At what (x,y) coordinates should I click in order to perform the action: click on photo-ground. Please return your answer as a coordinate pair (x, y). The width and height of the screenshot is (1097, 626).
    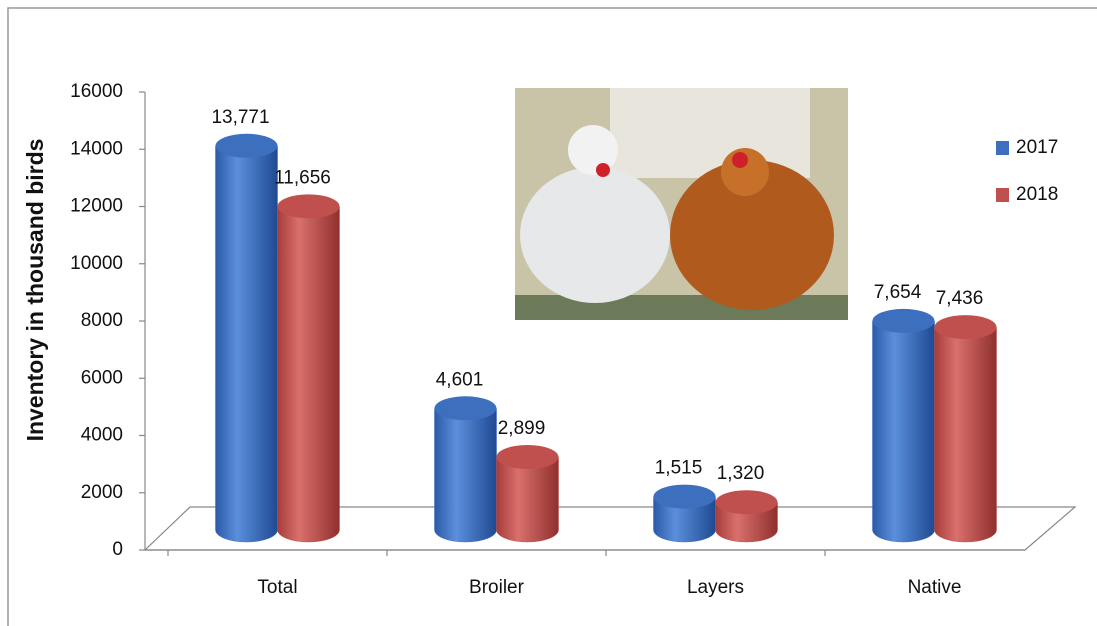
    Looking at the image, I should click on (681, 307).